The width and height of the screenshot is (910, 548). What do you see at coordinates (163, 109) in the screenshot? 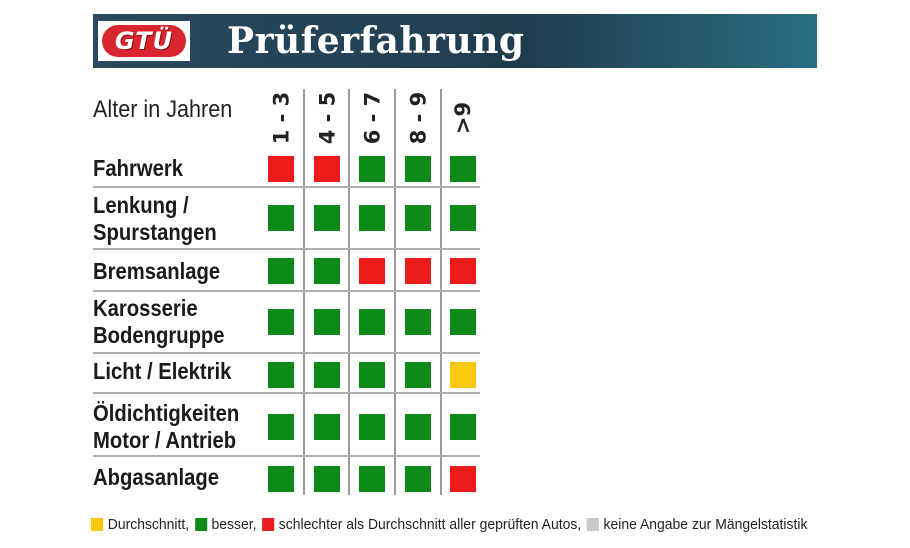
I see `age-axis-label: Alter in Jahren` at bounding box center [163, 109].